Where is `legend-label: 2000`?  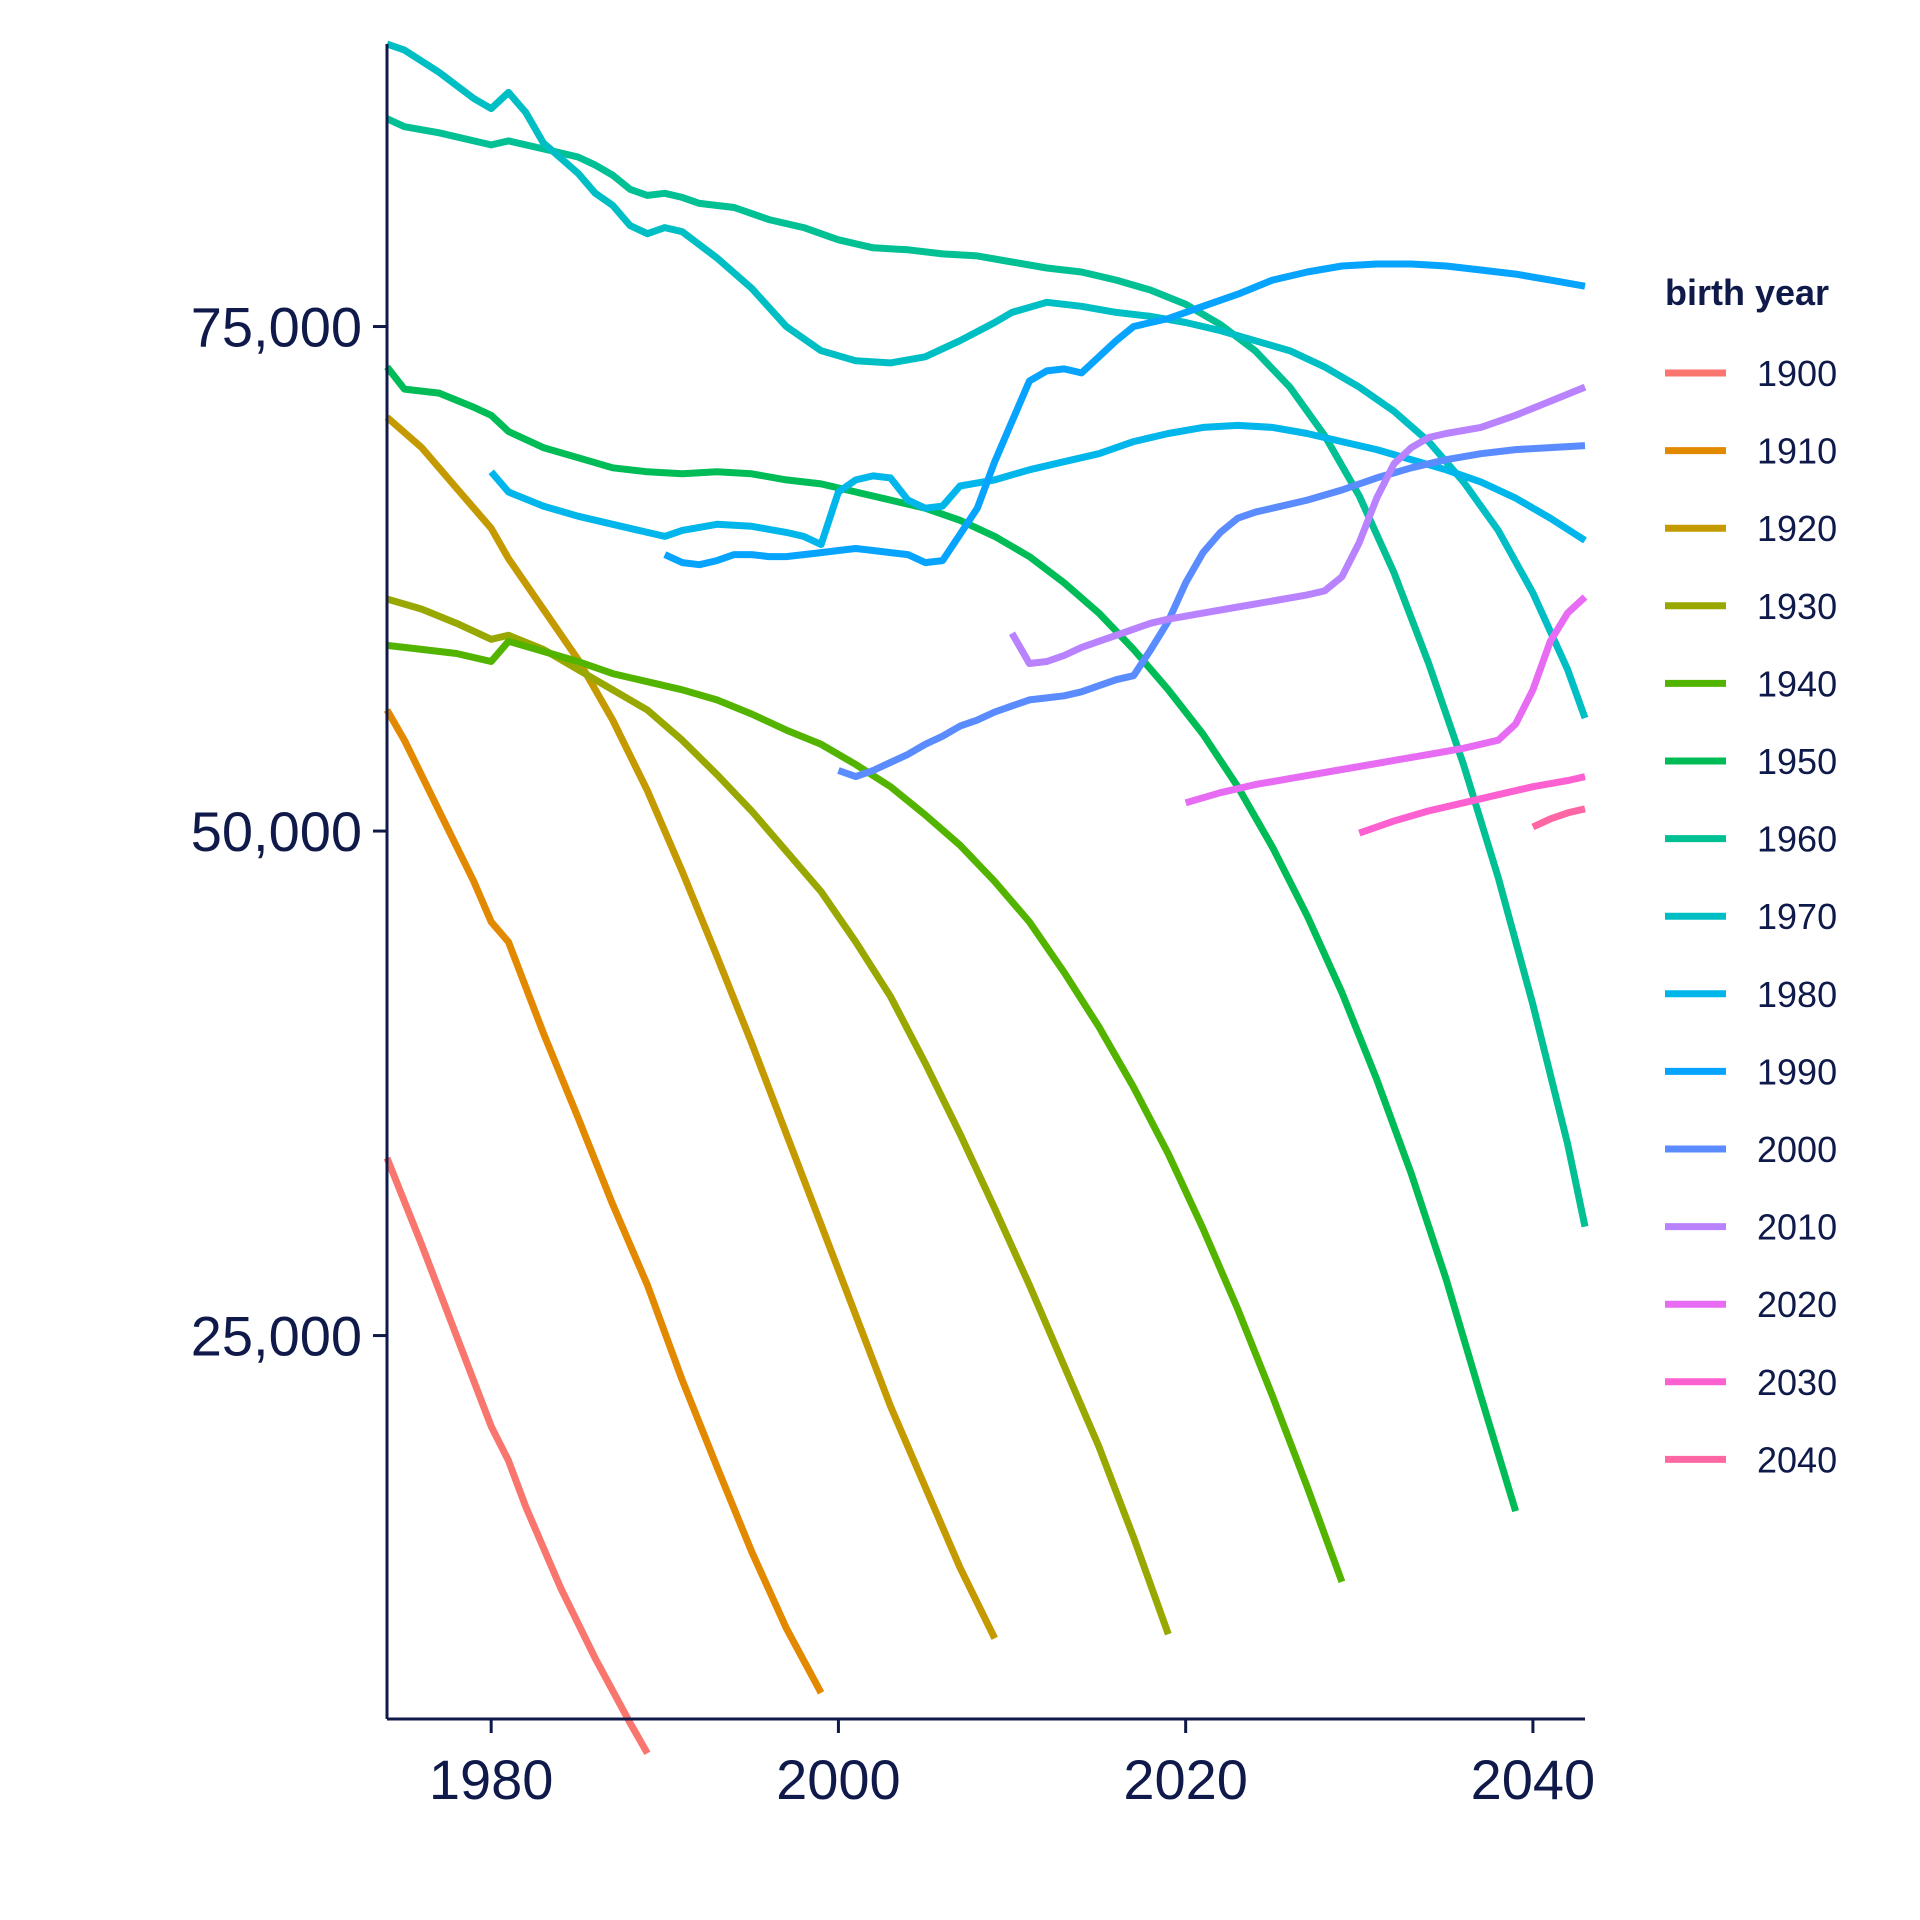 legend-label: 2000 is located at coordinates (1797, 1149).